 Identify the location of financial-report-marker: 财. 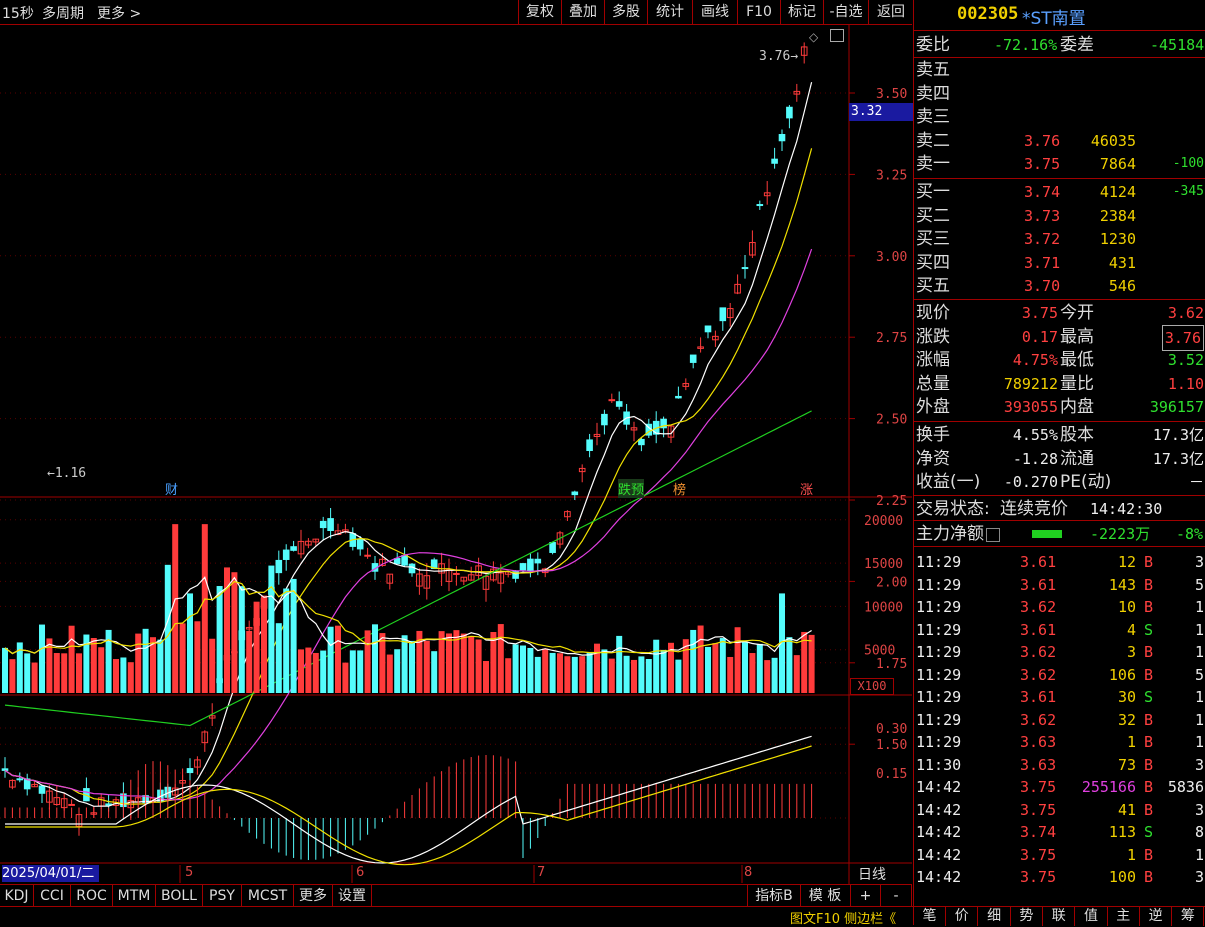
(172, 490).